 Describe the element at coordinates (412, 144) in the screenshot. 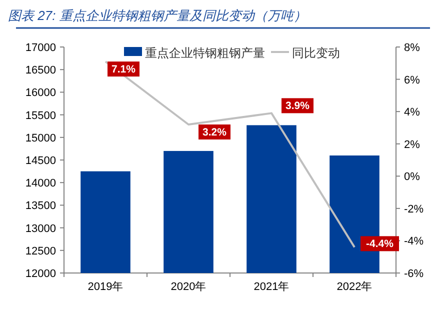

I see `y2-tick-label: 2%` at that location.